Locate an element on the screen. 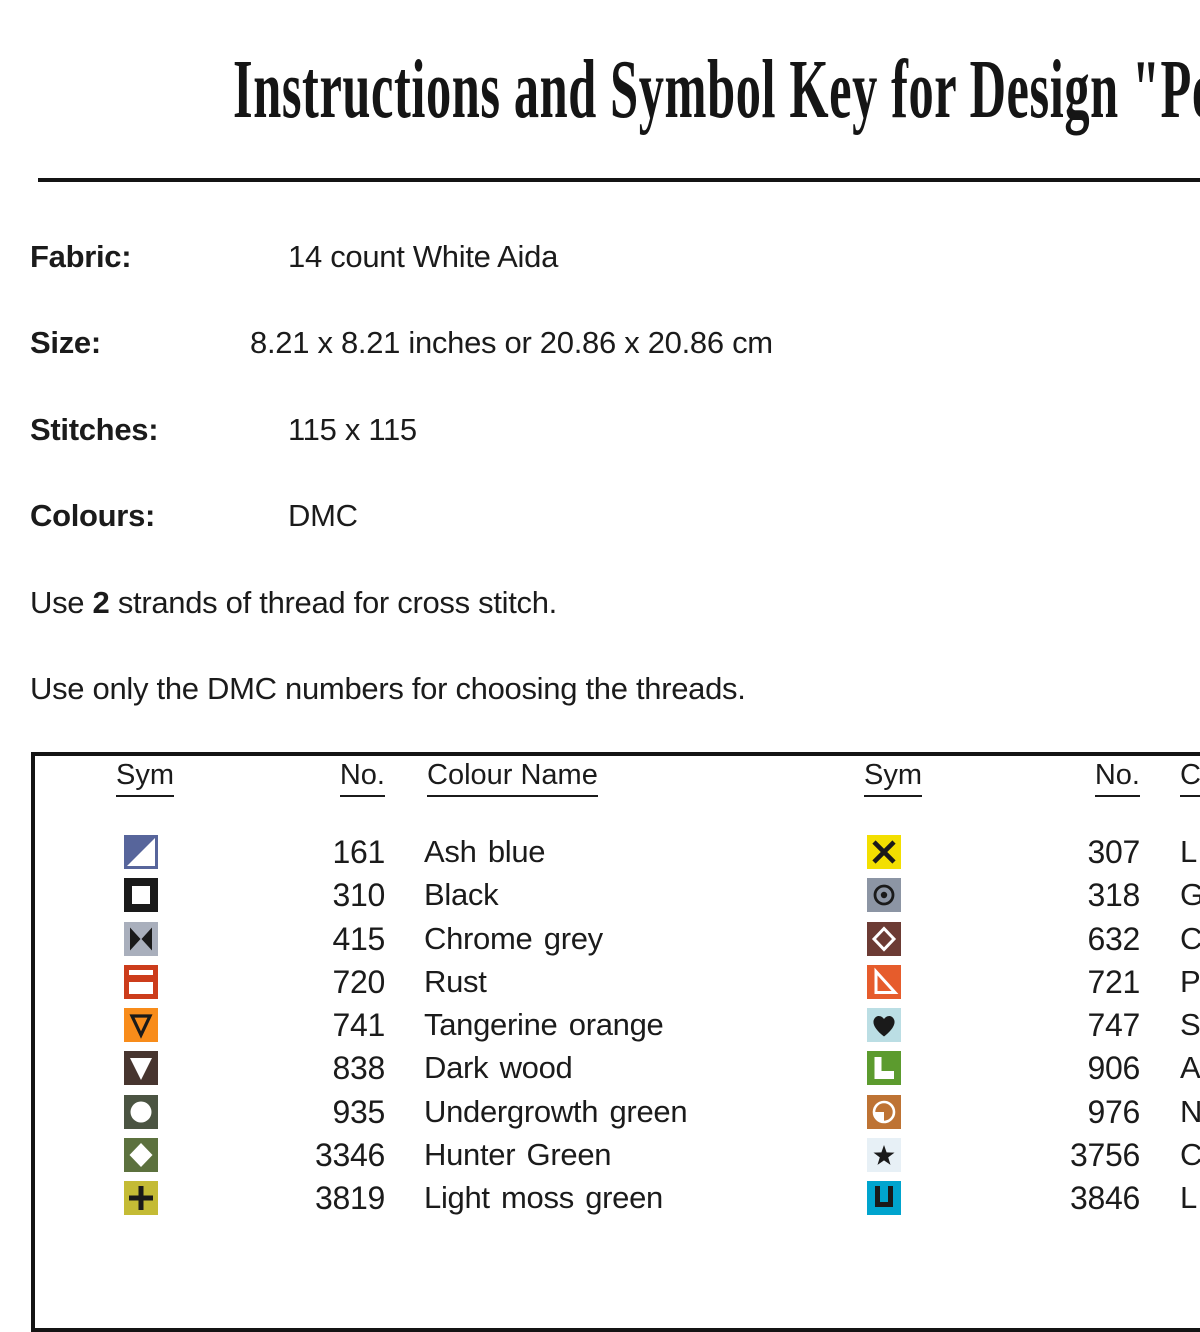  dmc-number: 161 is located at coordinates (359, 852).